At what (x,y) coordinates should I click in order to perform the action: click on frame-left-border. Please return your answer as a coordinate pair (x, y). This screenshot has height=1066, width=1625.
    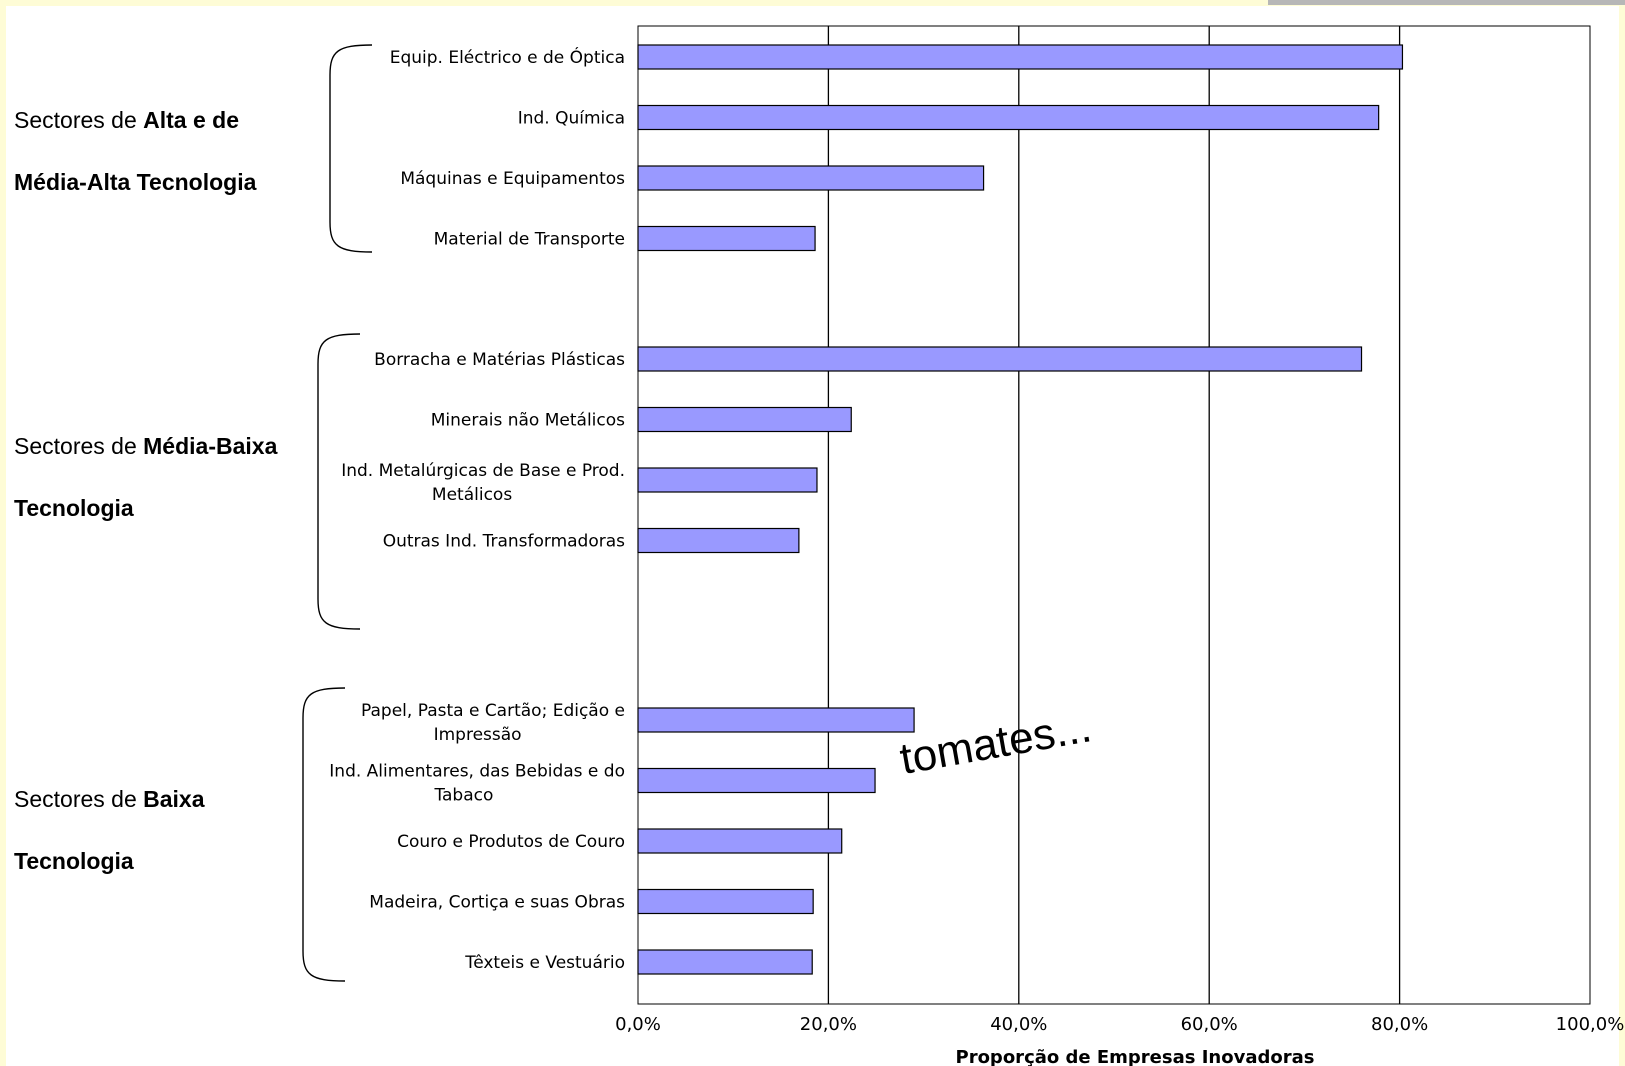
    Looking at the image, I should click on (3, 533).